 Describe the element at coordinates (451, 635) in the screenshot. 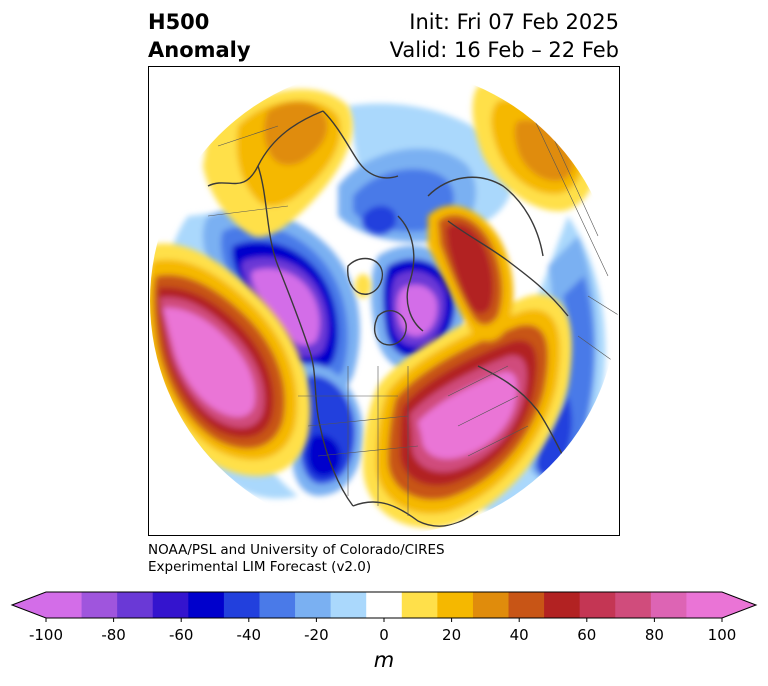

I see `colorbar-tick-label: 20` at that location.